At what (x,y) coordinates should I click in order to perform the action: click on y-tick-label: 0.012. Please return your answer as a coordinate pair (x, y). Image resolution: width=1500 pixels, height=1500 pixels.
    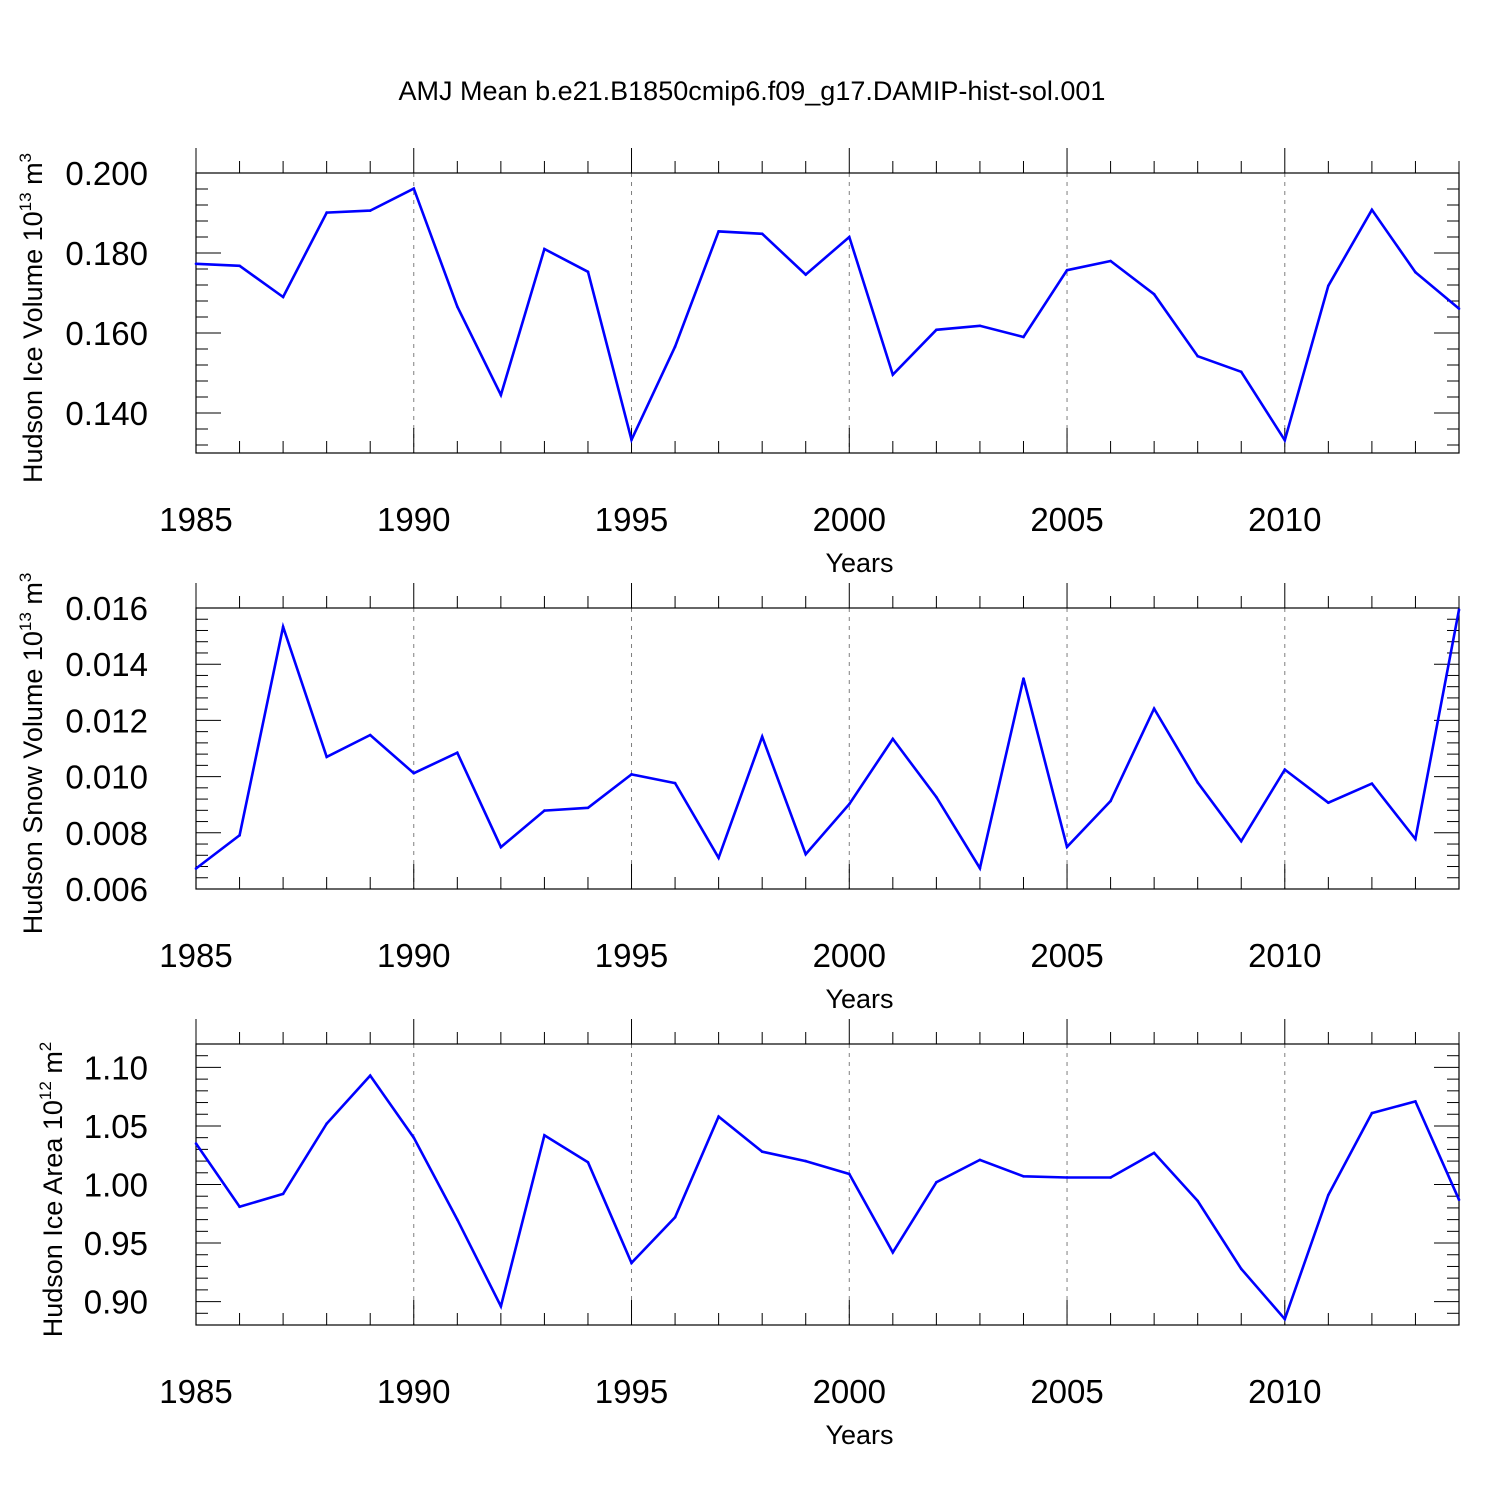
    Looking at the image, I should click on (106, 720).